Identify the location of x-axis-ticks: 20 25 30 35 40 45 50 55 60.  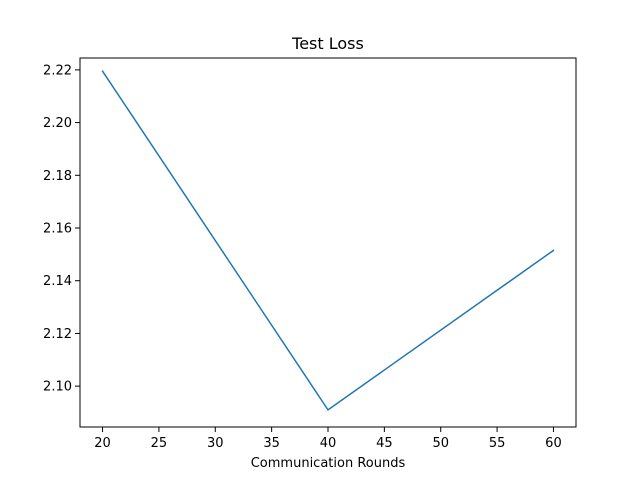
(328, 439).